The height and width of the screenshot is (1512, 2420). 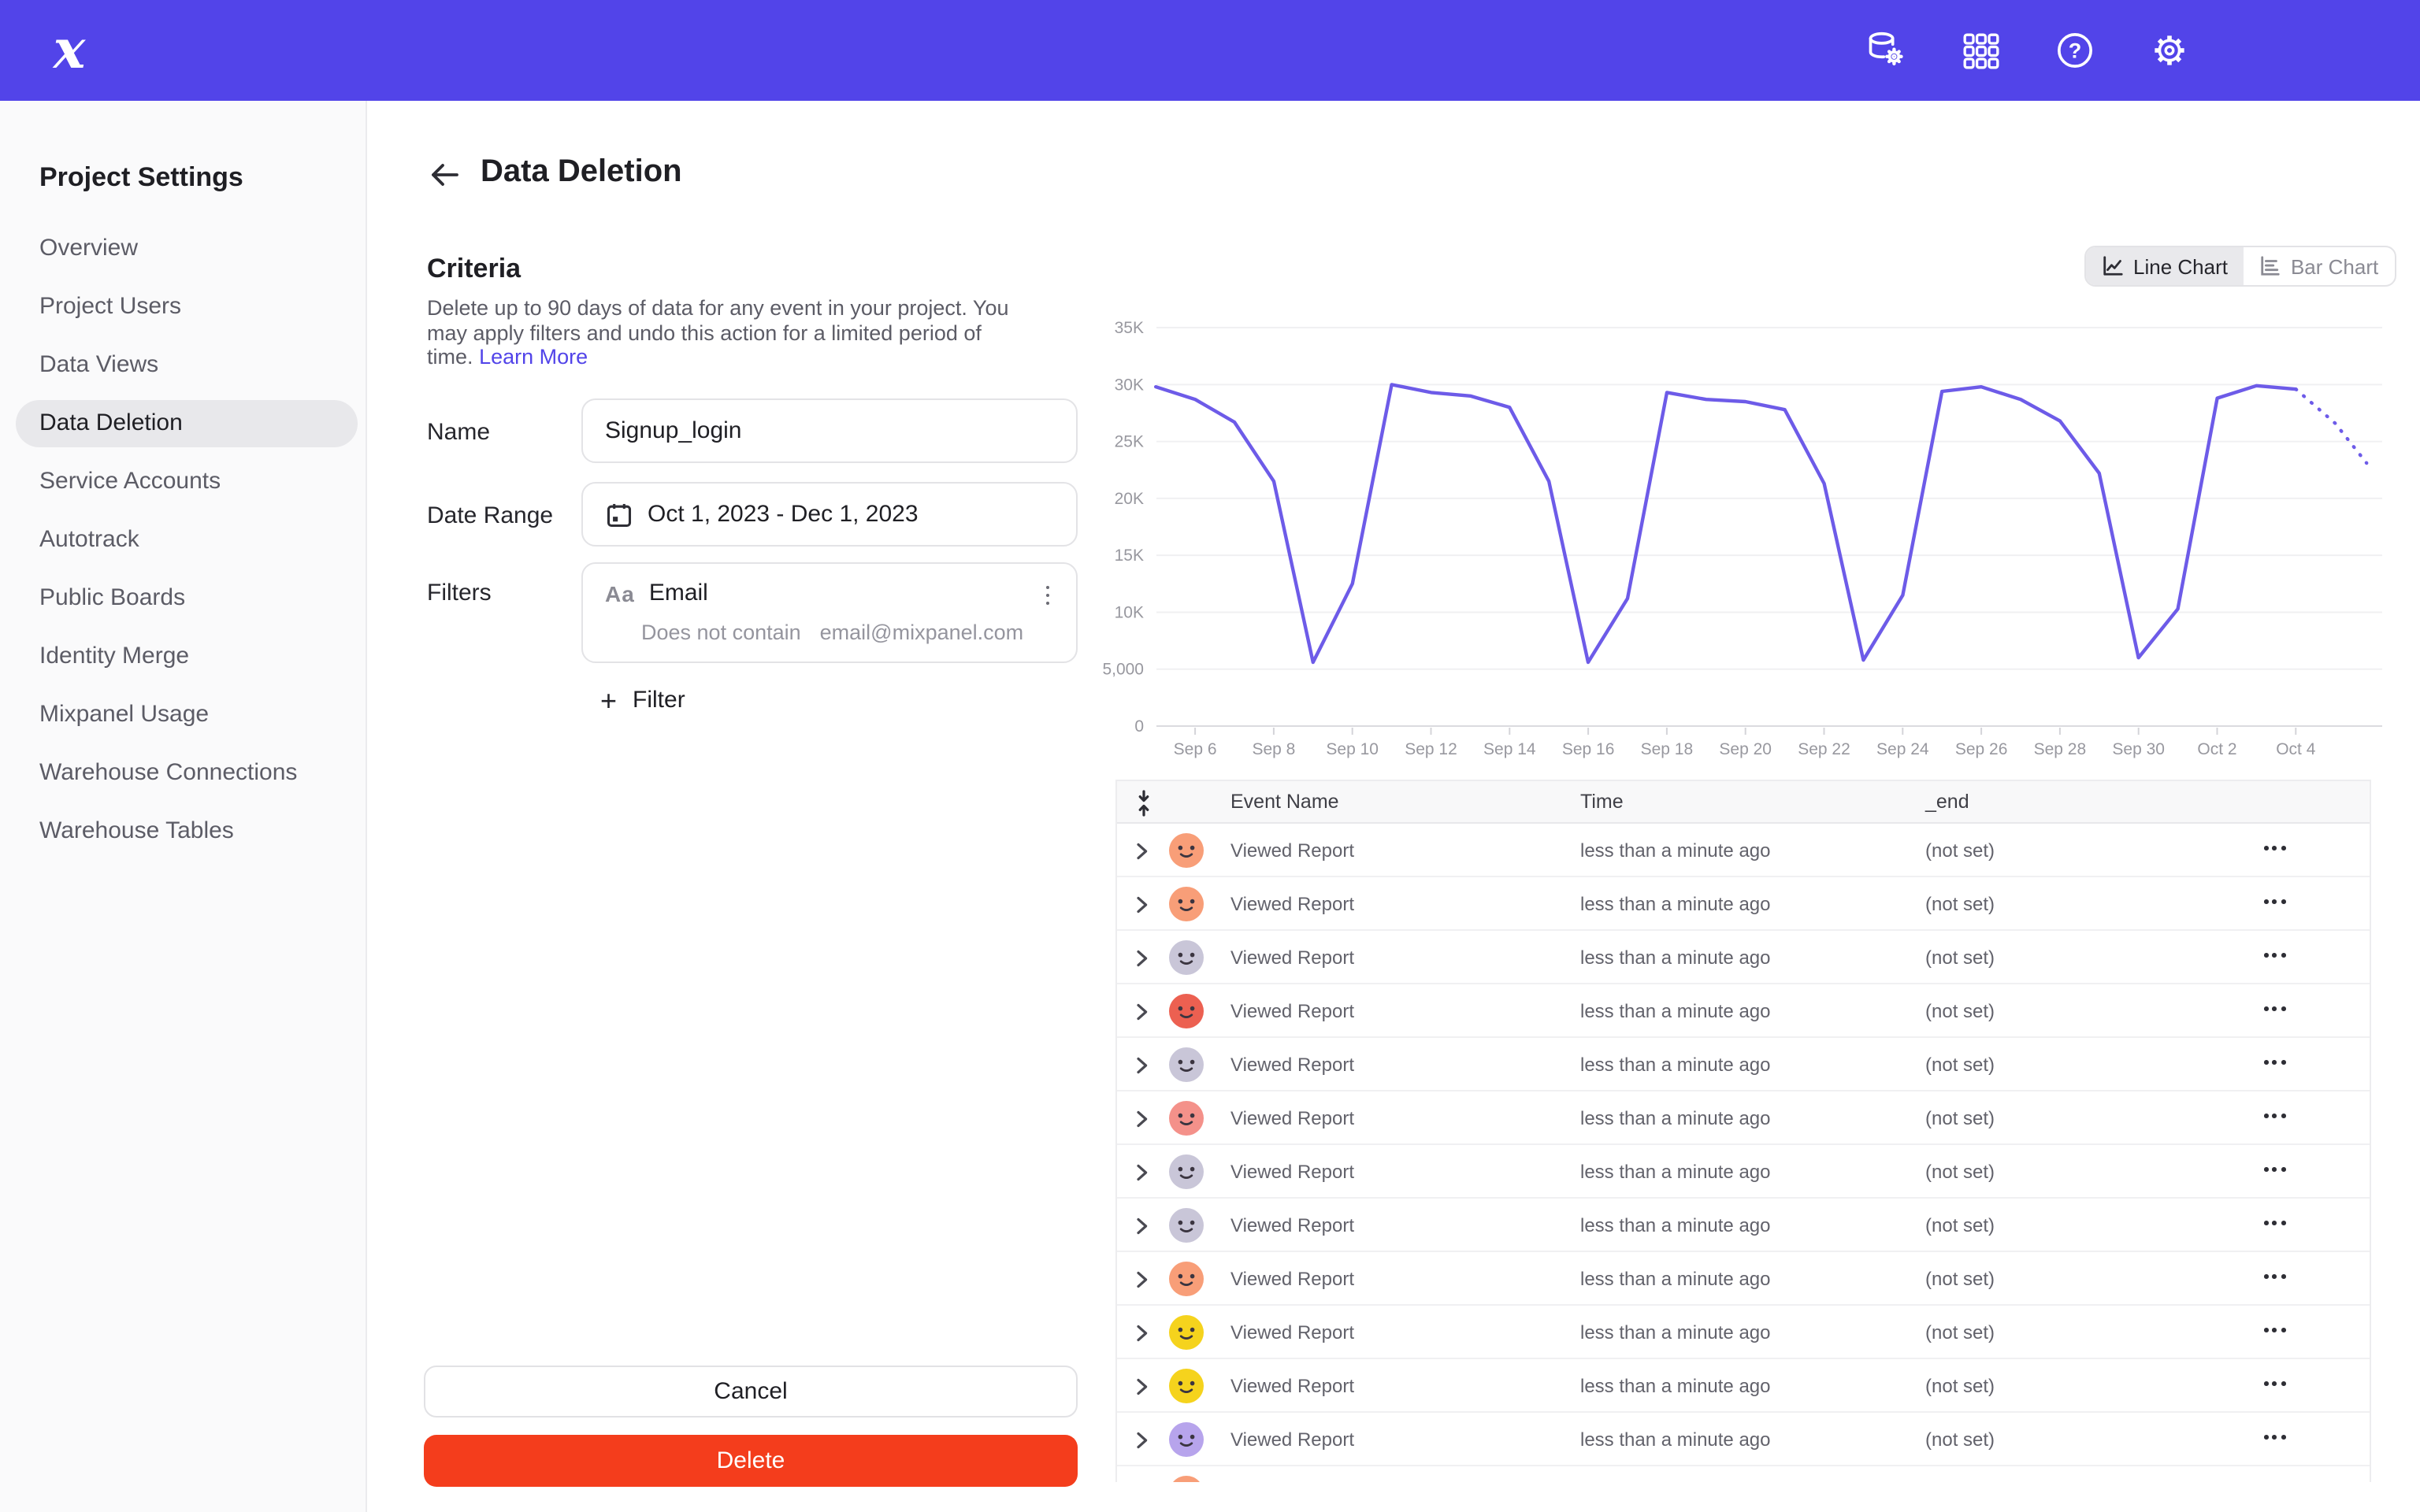 I want to click on sidebar-item-identity-merge: Identity Merge, so click(x=115, y=656).